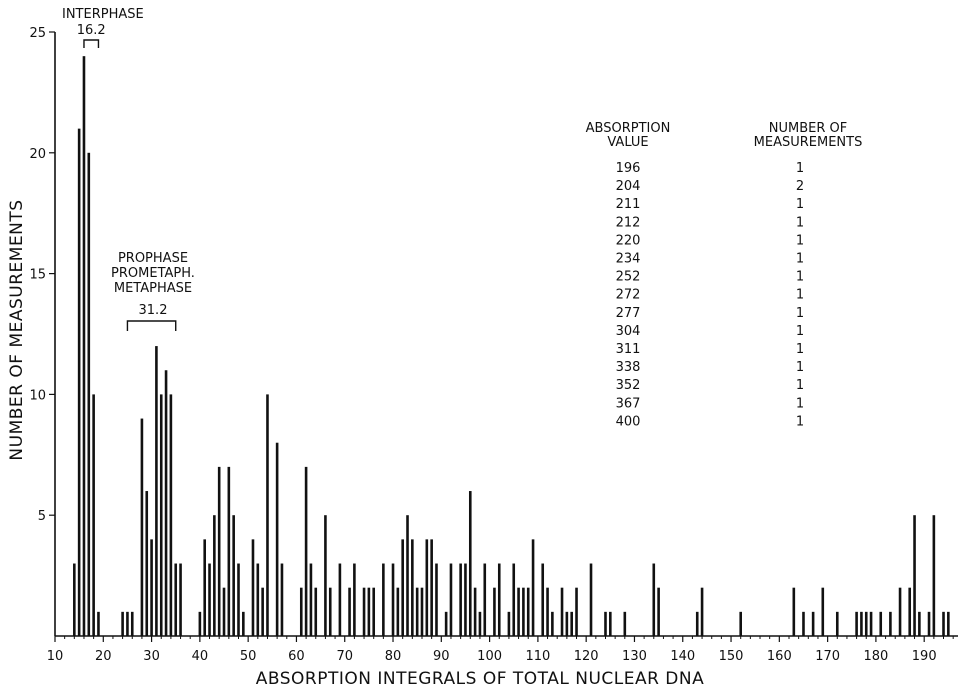 The image size is (966, 689). Describe the element at coordinates (628, 186) in the screenshot. I see `table-cell-value: 204` at that location.